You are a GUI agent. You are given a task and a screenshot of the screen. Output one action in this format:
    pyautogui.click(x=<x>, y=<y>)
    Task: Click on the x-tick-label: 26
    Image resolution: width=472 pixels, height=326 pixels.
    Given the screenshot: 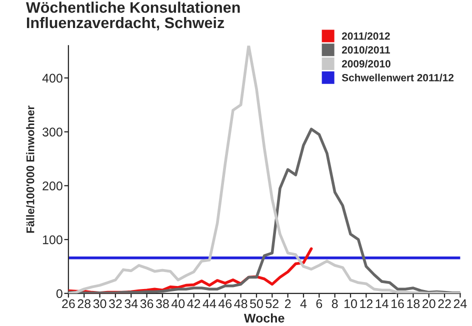 What is the action you would take?
    pyautogui.click(x=68, y=303)
    